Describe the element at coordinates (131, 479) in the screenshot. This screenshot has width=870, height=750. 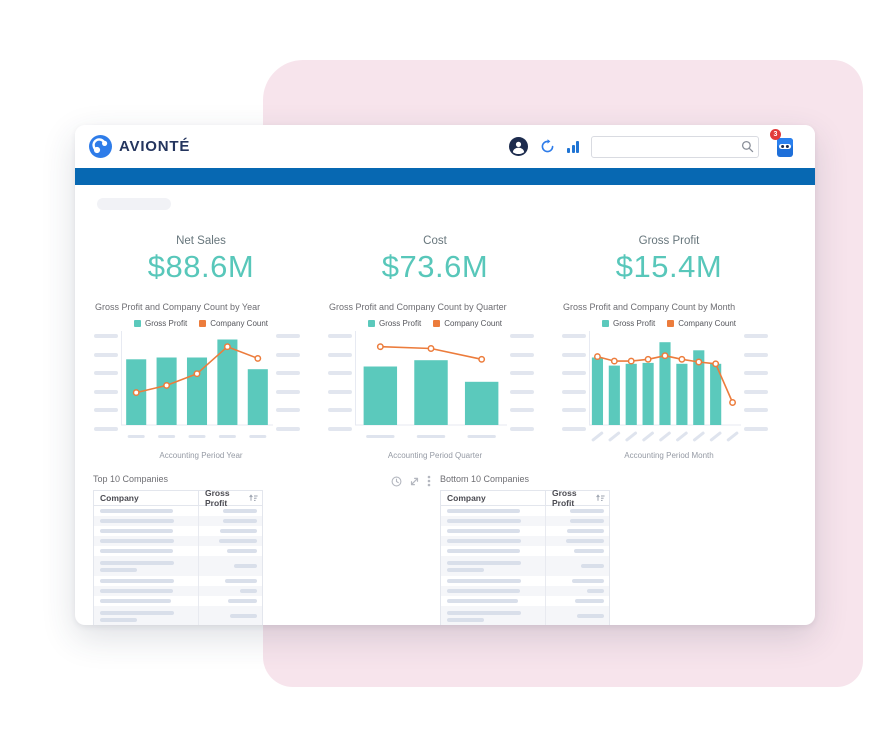
I see `table-title: Top 10 Companies` at that location.